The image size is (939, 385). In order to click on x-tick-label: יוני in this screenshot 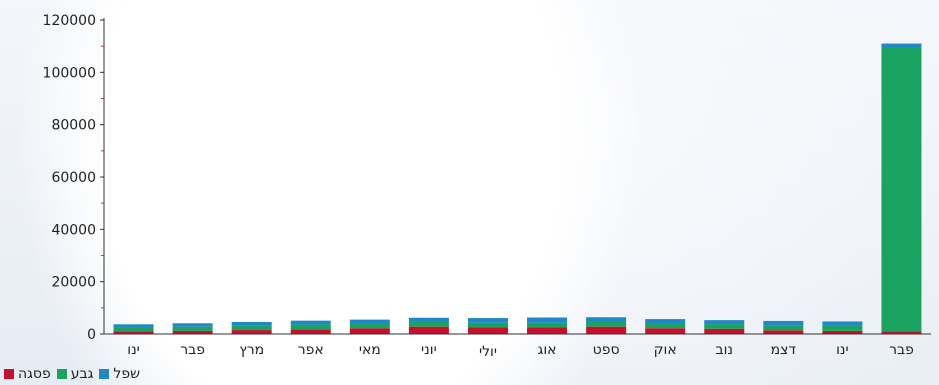, I will do `click(429, 350)`.